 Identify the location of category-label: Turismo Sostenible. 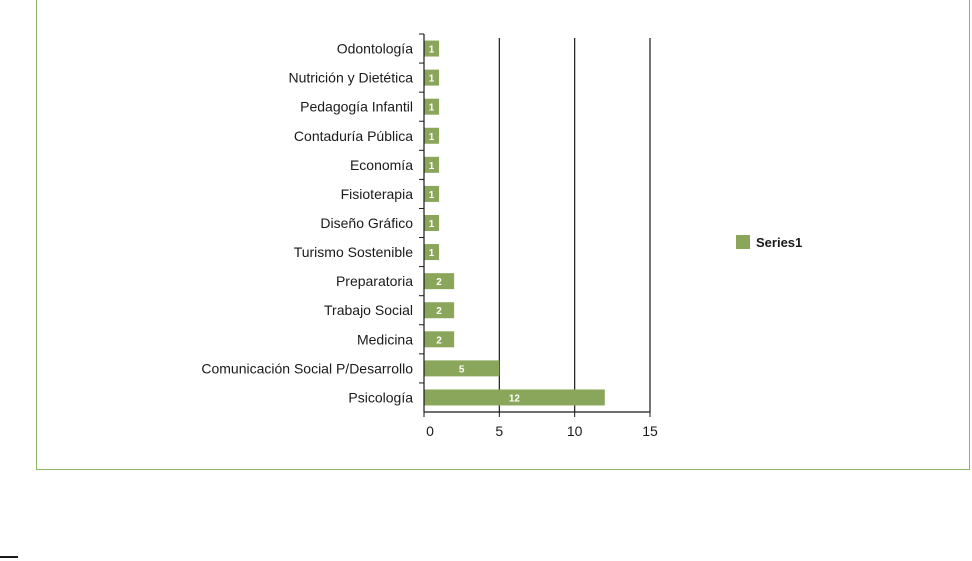
(354, 252).